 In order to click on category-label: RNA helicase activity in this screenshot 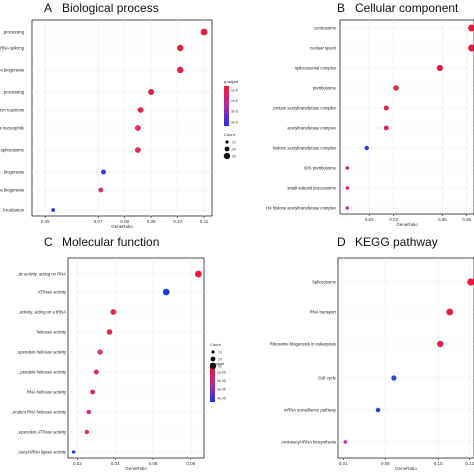, I will do `click(47, 392)`.